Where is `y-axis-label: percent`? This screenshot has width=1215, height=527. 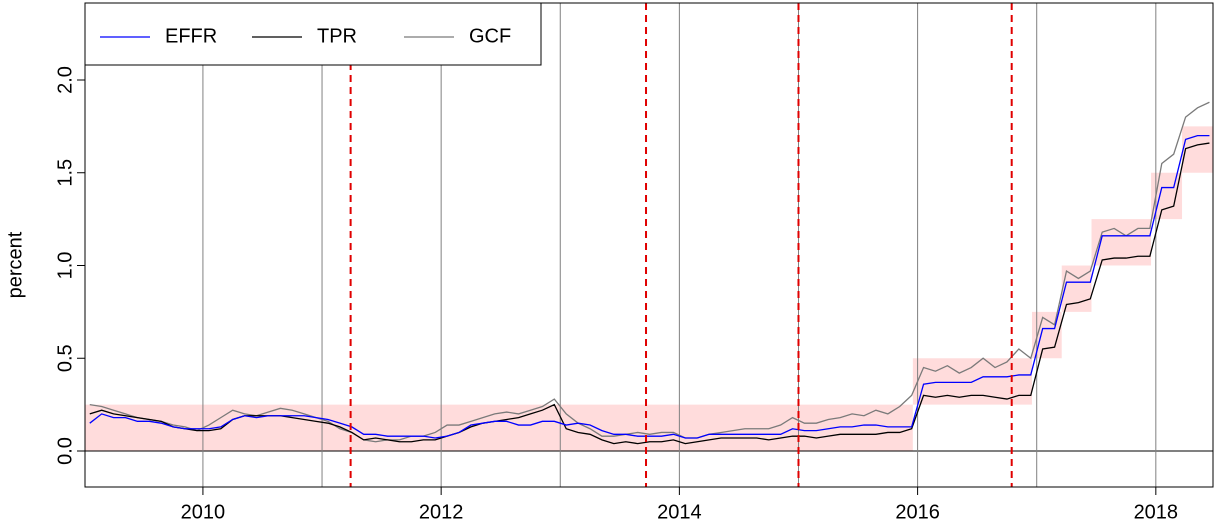
y-axis-label: percent is located at coordinates (15, 264).